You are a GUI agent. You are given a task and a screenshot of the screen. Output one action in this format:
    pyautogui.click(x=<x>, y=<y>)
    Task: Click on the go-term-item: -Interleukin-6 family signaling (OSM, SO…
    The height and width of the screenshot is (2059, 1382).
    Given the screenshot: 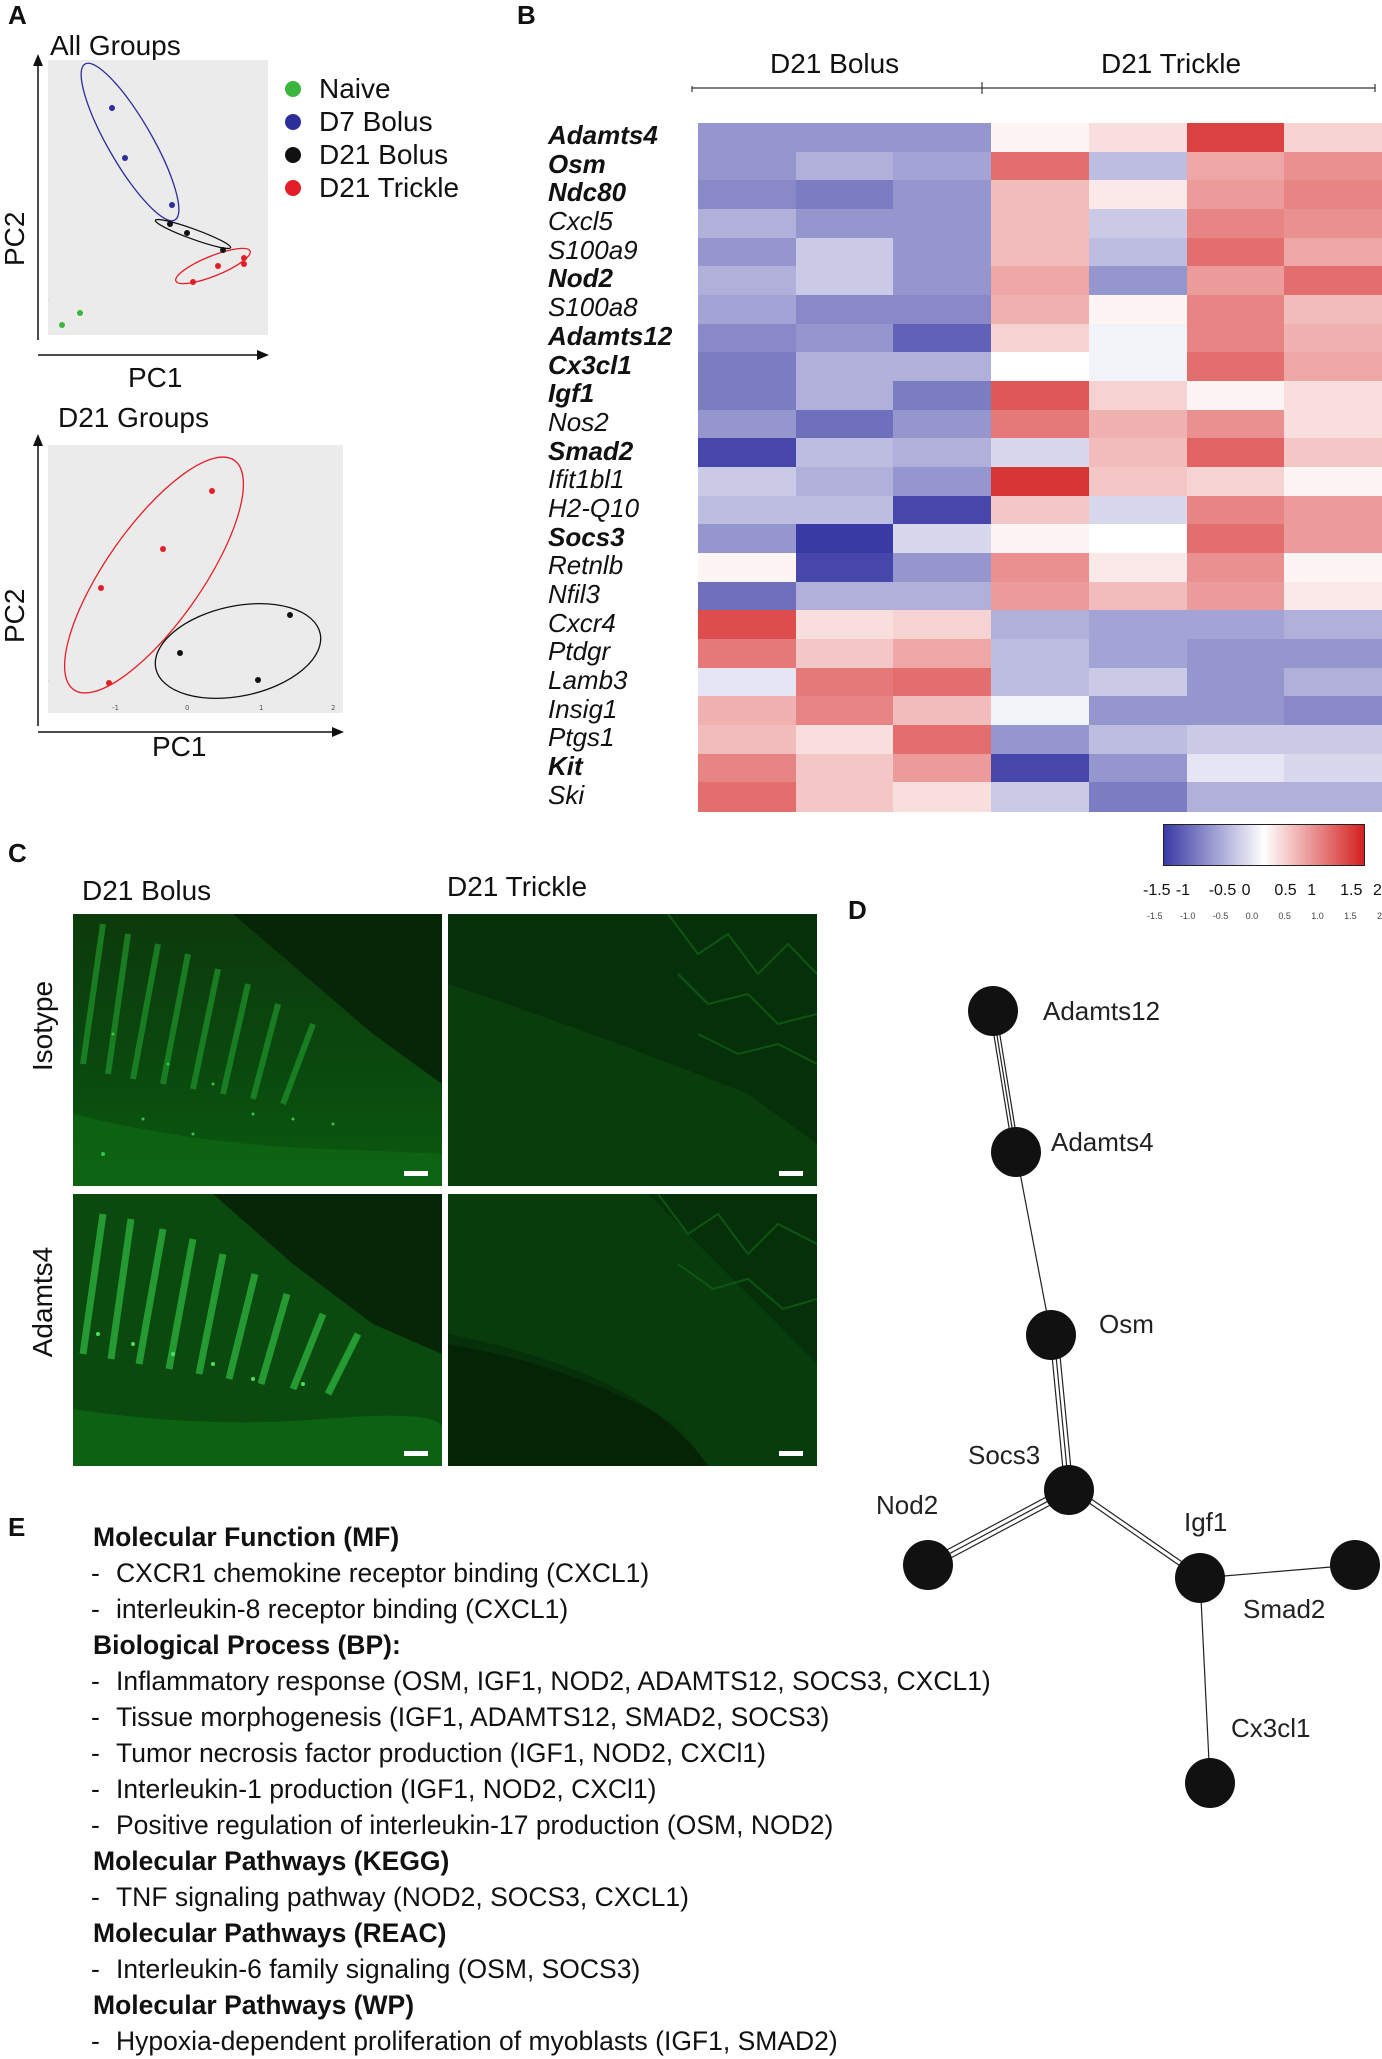 What is the action you would take?
    pyautogui.click(x=530, y=1969)
    